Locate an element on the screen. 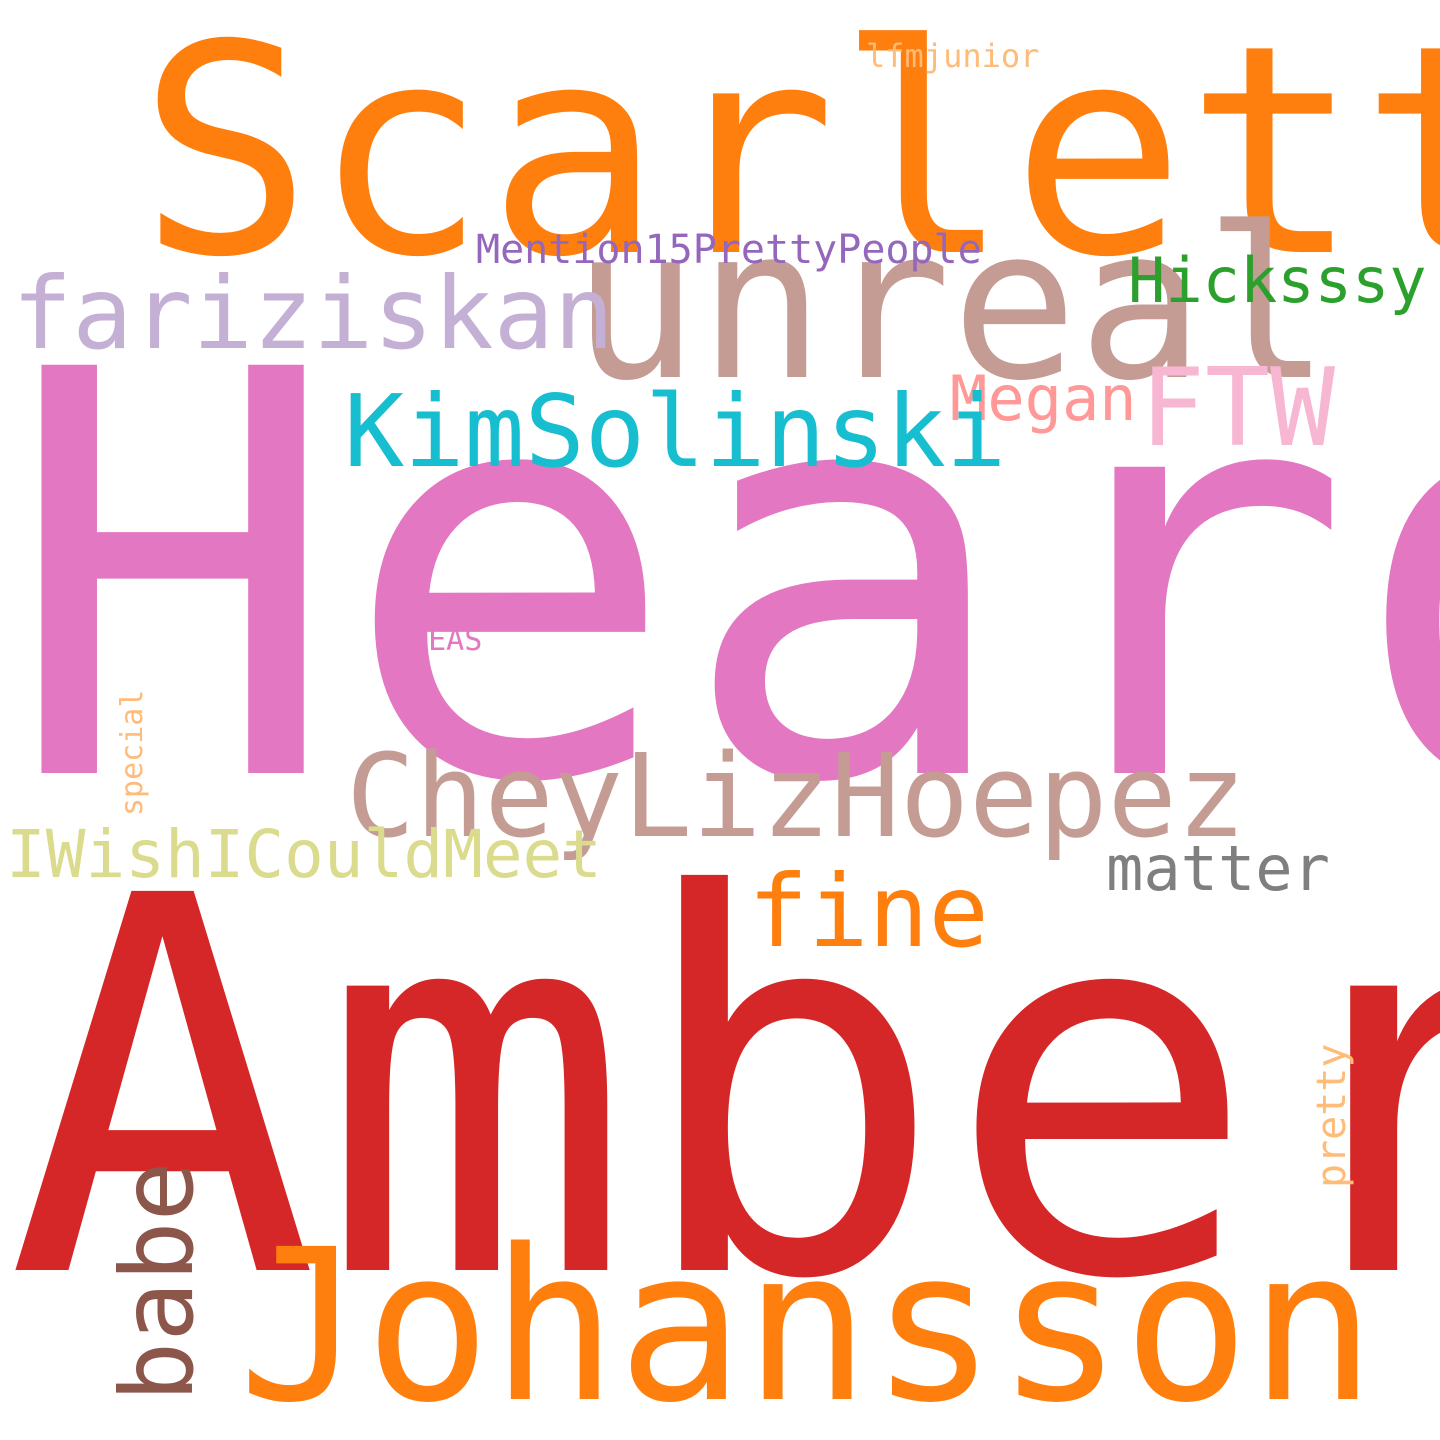 This screenshot has height=1440, width=1440. word-iwishicouldmeet: IWishICouldMeet is located at coordinates (304, 854).